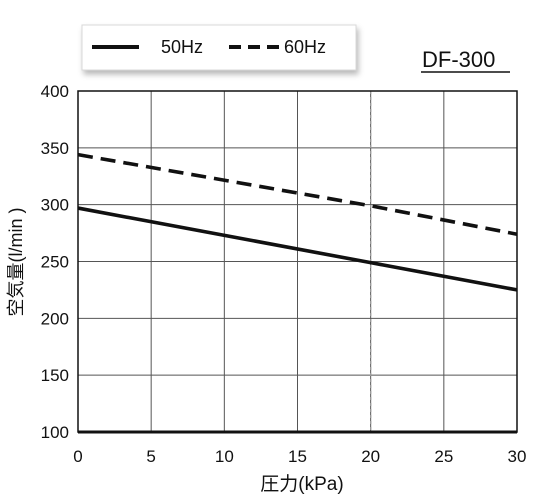  Describe the element at coordinates (301, 484) in the screenshot. I see `x-axis-label: 圧力(kPa)` at that location.